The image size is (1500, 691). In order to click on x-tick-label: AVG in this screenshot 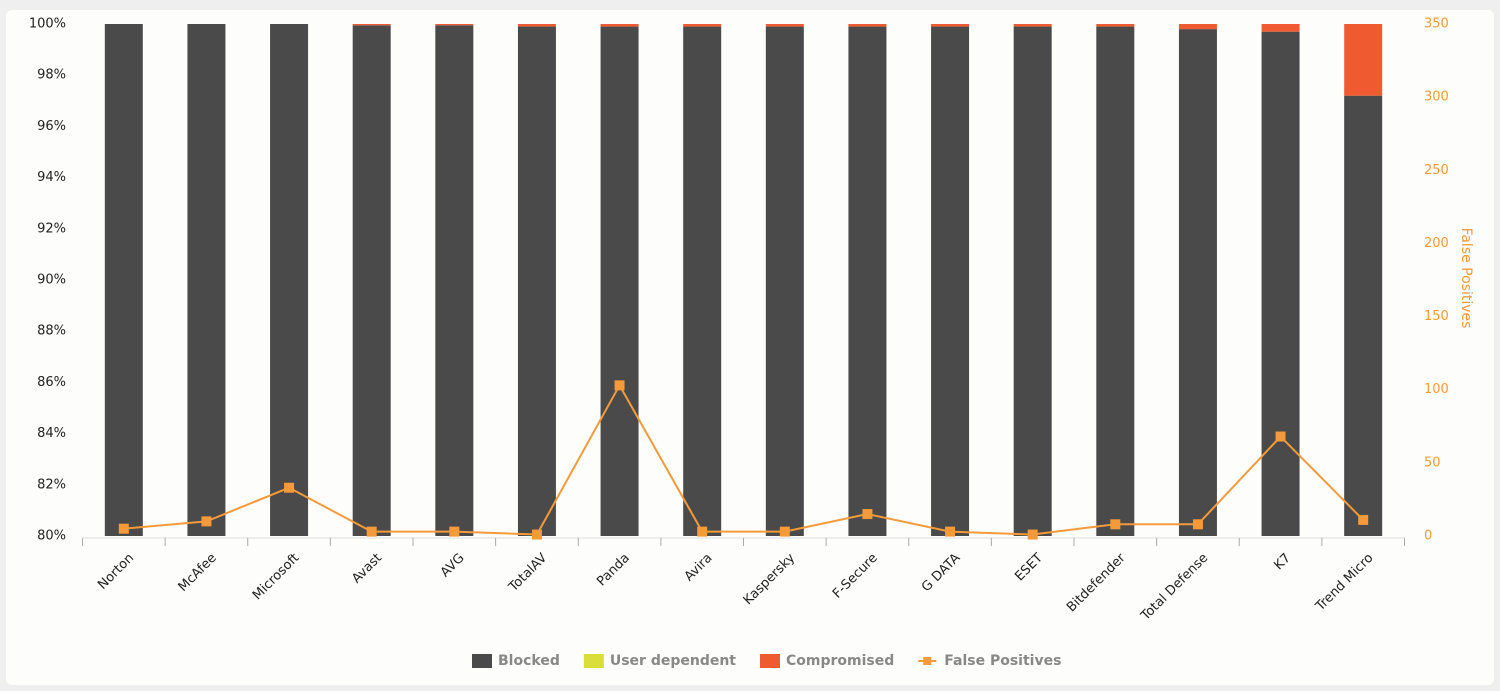, I will do `click(453, 566)`.